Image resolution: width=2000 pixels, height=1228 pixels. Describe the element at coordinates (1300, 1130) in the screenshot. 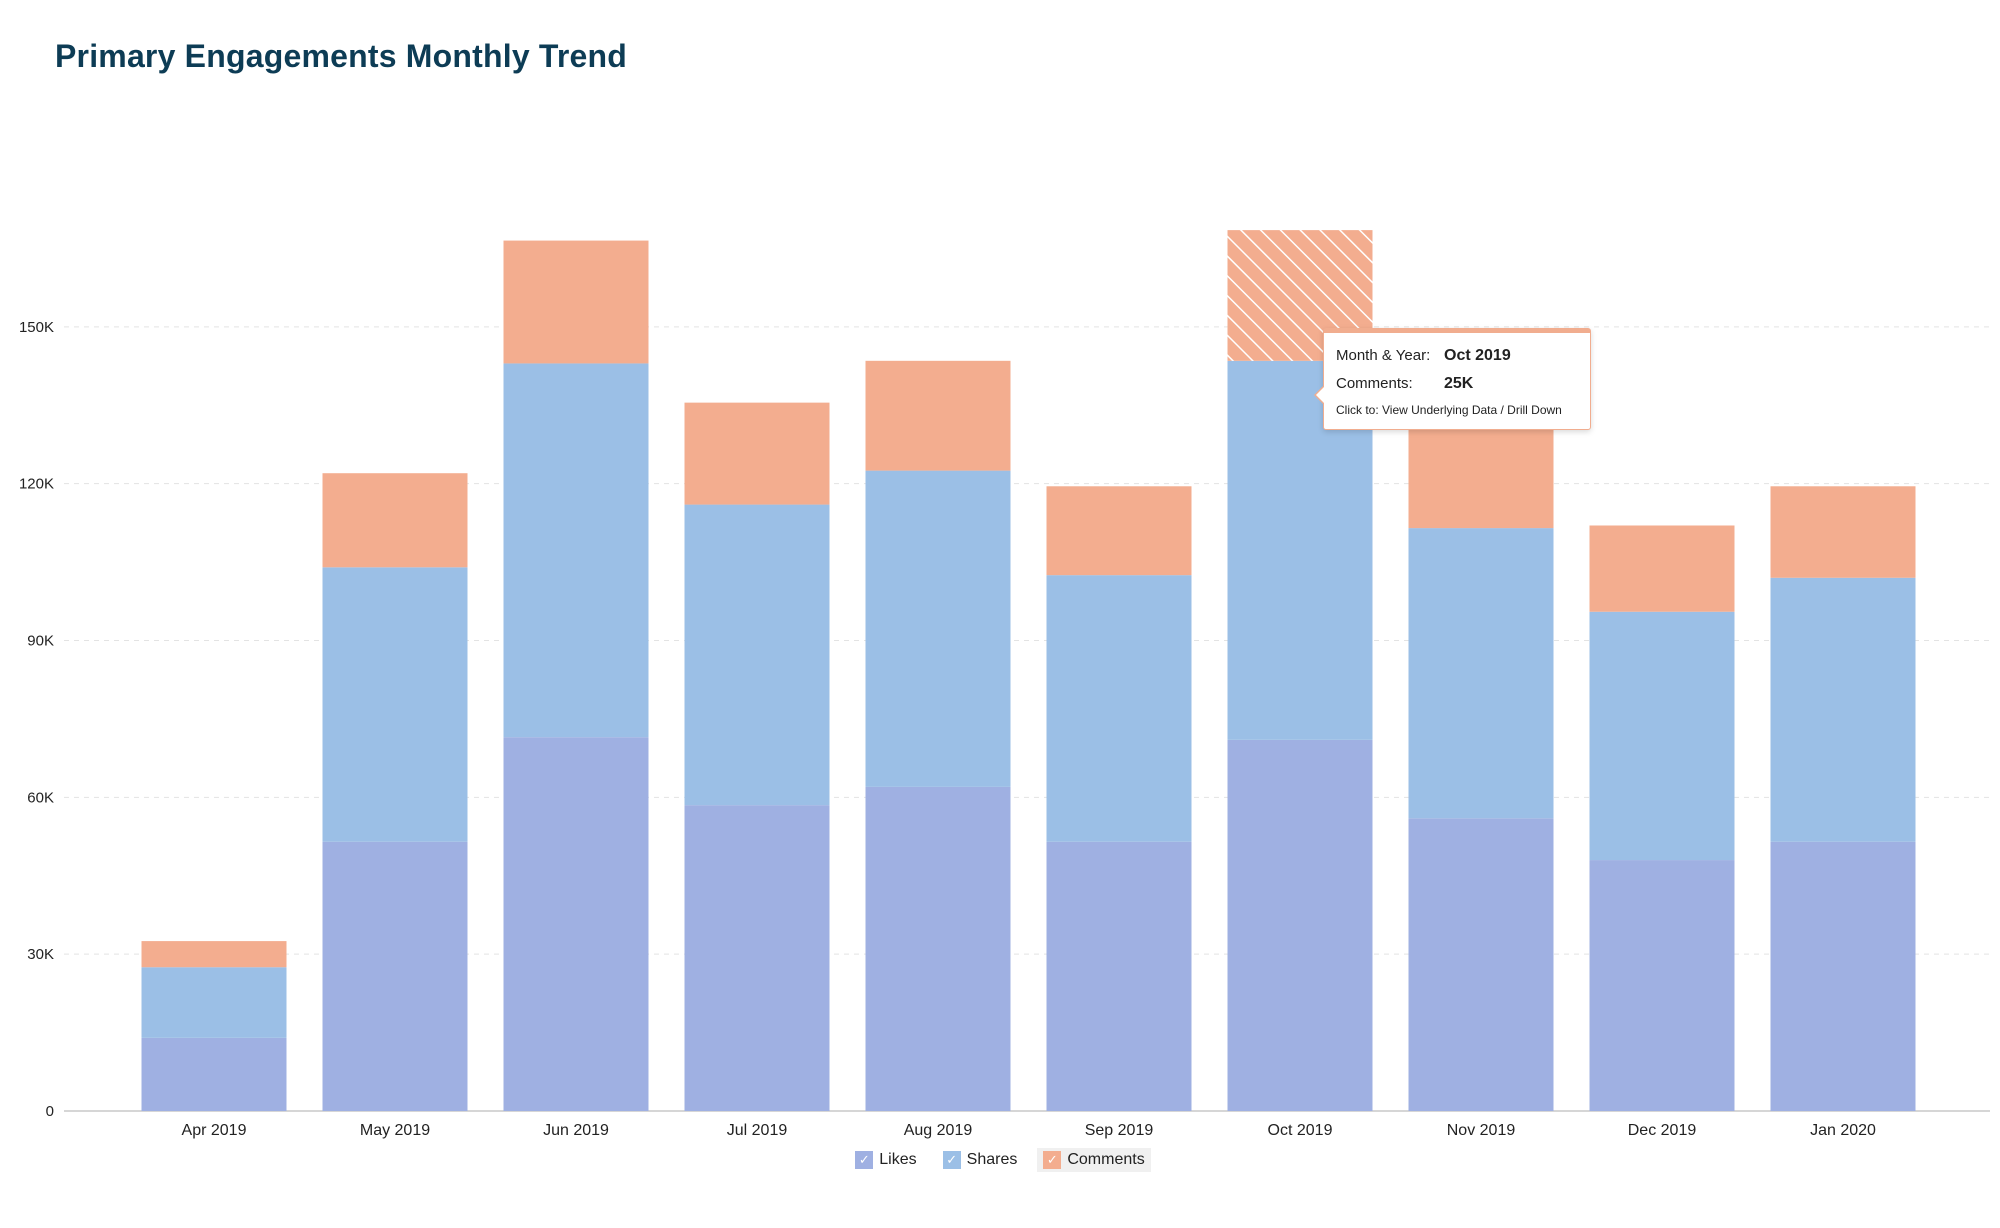

I see `x-tick-label: Oct 2019` at that location.